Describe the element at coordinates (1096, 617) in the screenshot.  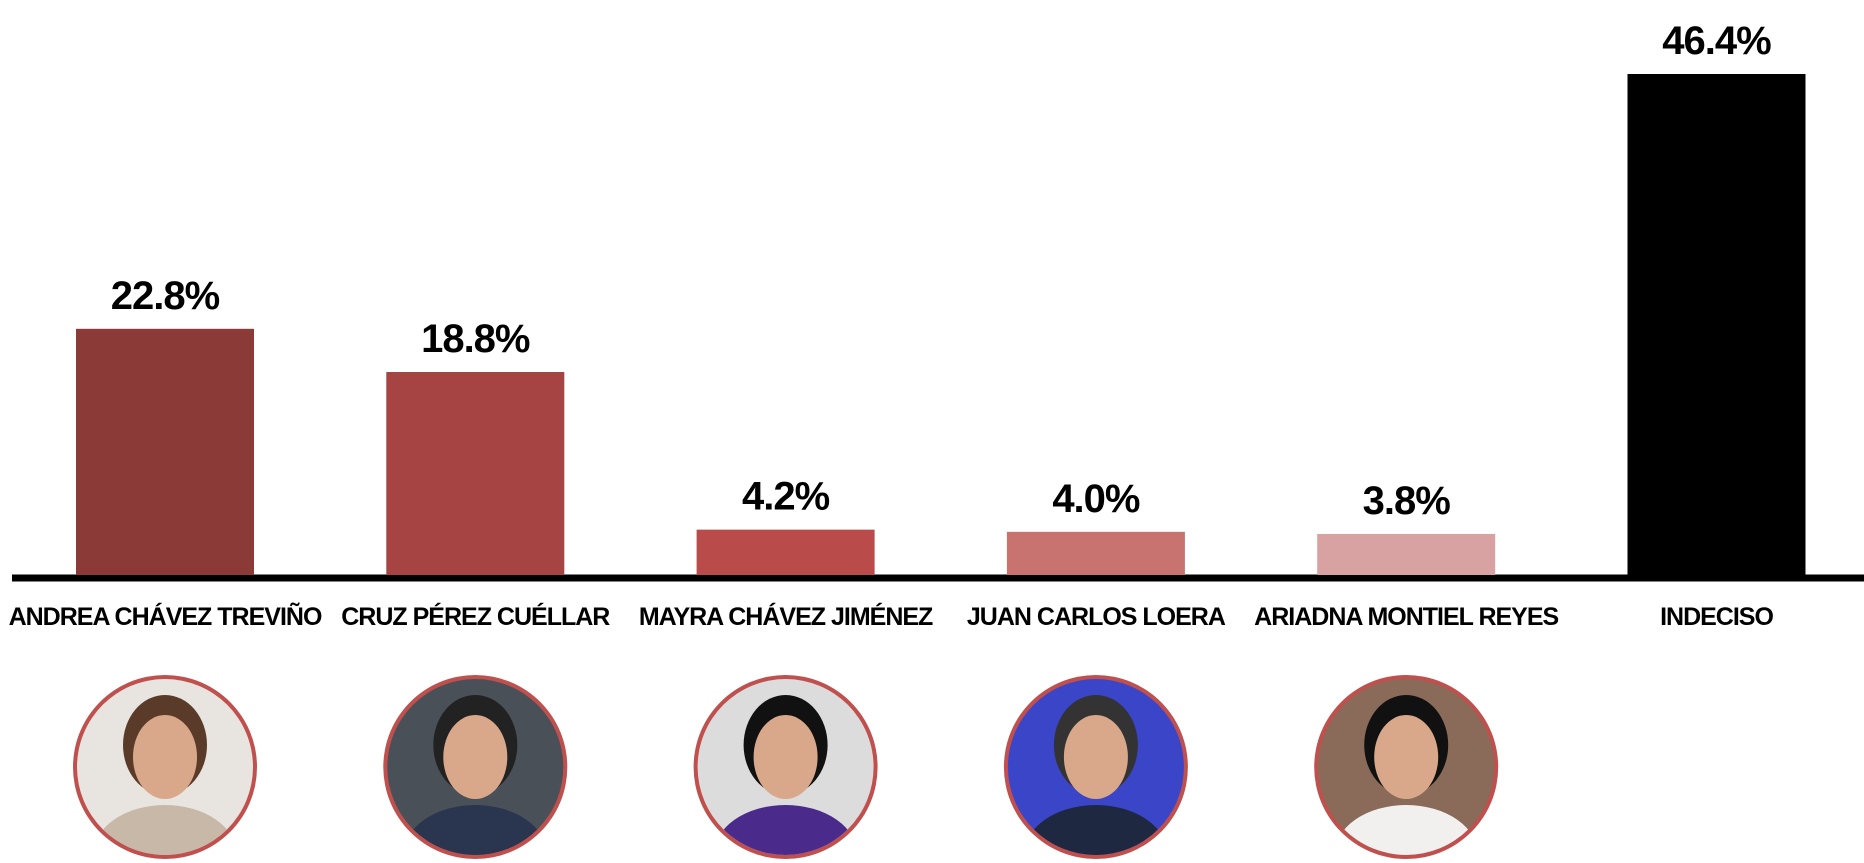
I see `x-tick-label: JUAN CARLOS LOERA` at that location.